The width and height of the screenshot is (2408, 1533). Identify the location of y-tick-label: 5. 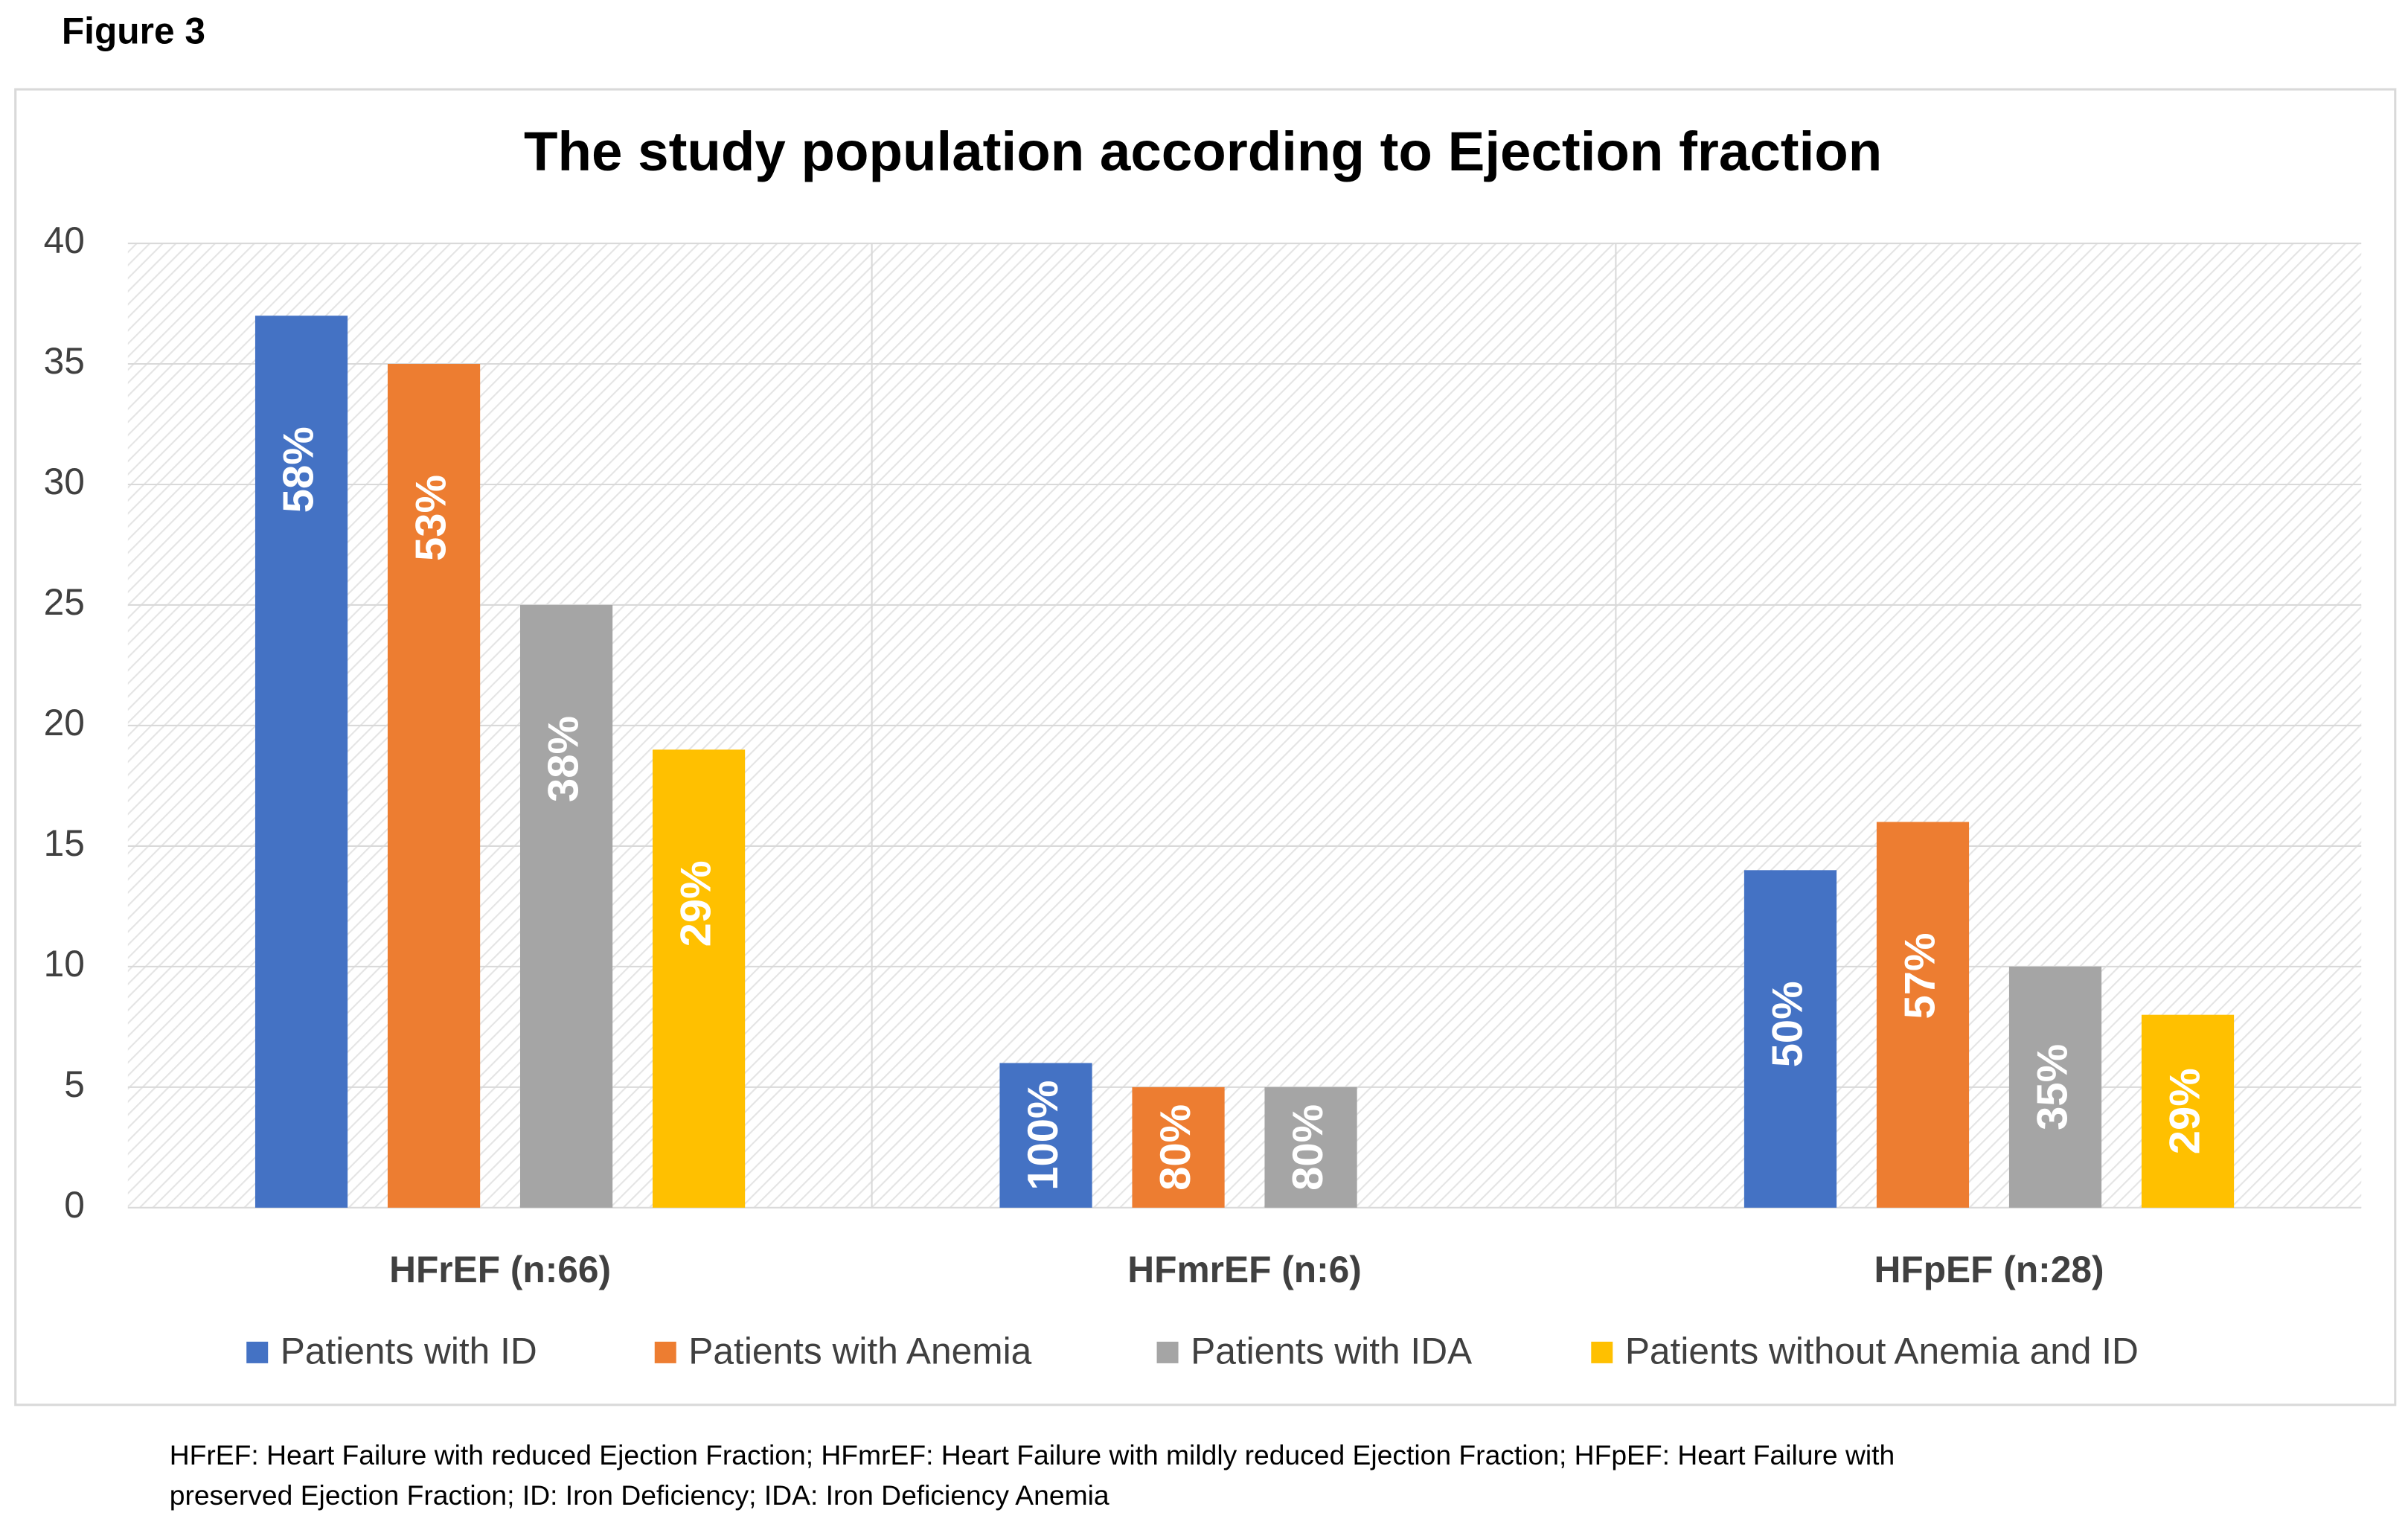
(74, 1084).